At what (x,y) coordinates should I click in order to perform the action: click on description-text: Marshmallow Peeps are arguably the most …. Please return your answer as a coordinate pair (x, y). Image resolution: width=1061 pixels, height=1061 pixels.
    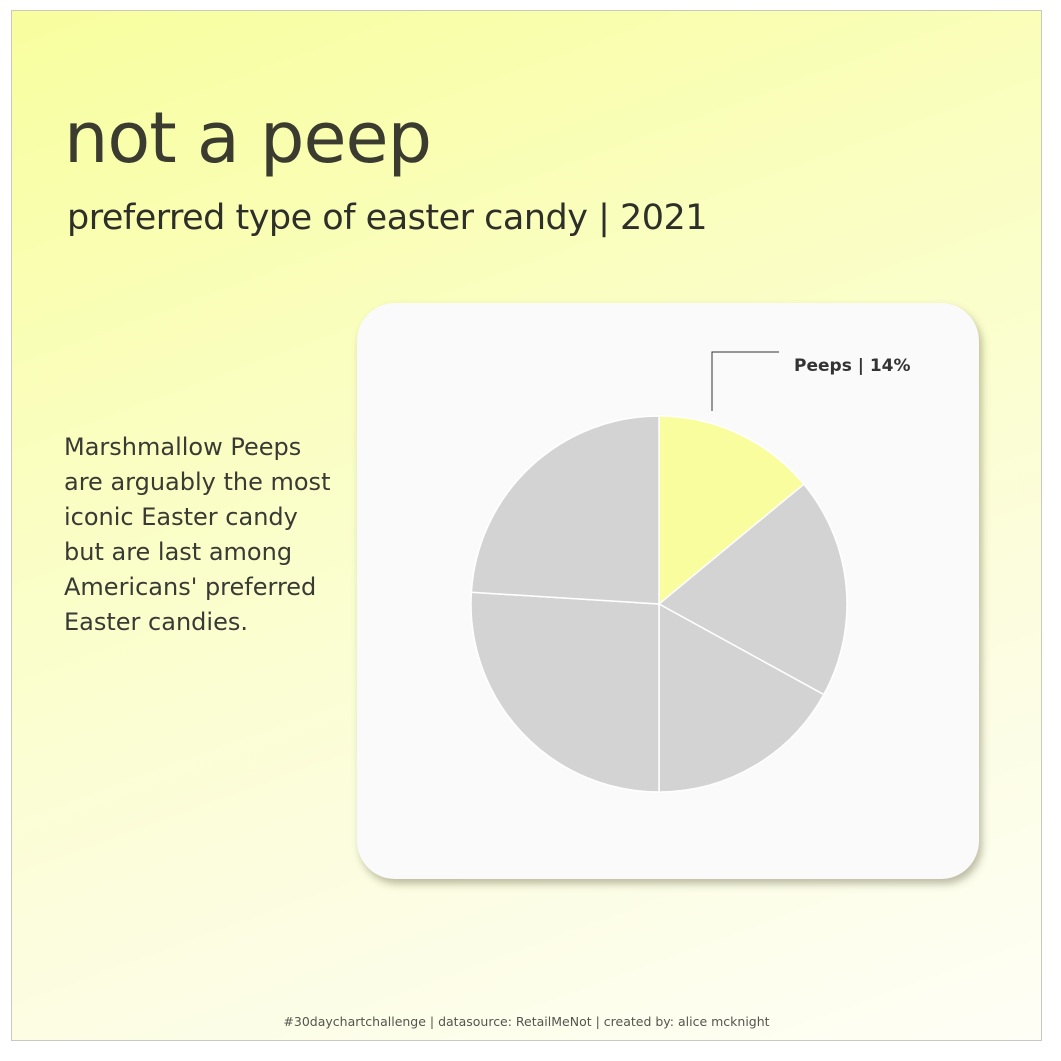
    Looking at the image, I should click on (197, 534).